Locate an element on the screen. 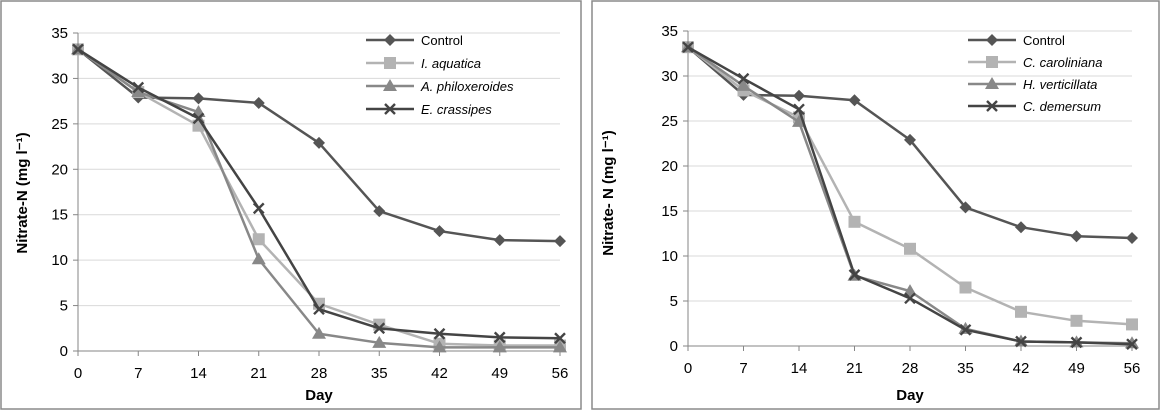 The image size is (1160, 410). left-x-tick-label: 28 is located at coordinates (319, 373).